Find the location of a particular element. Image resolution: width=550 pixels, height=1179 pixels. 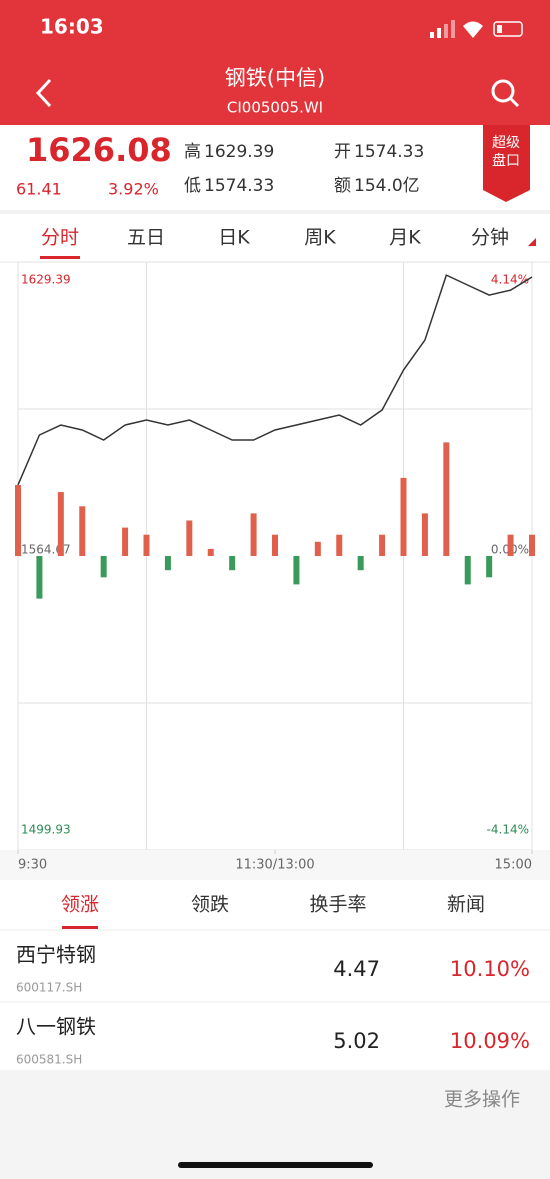

status-icons is located at coordinates (476, 29).